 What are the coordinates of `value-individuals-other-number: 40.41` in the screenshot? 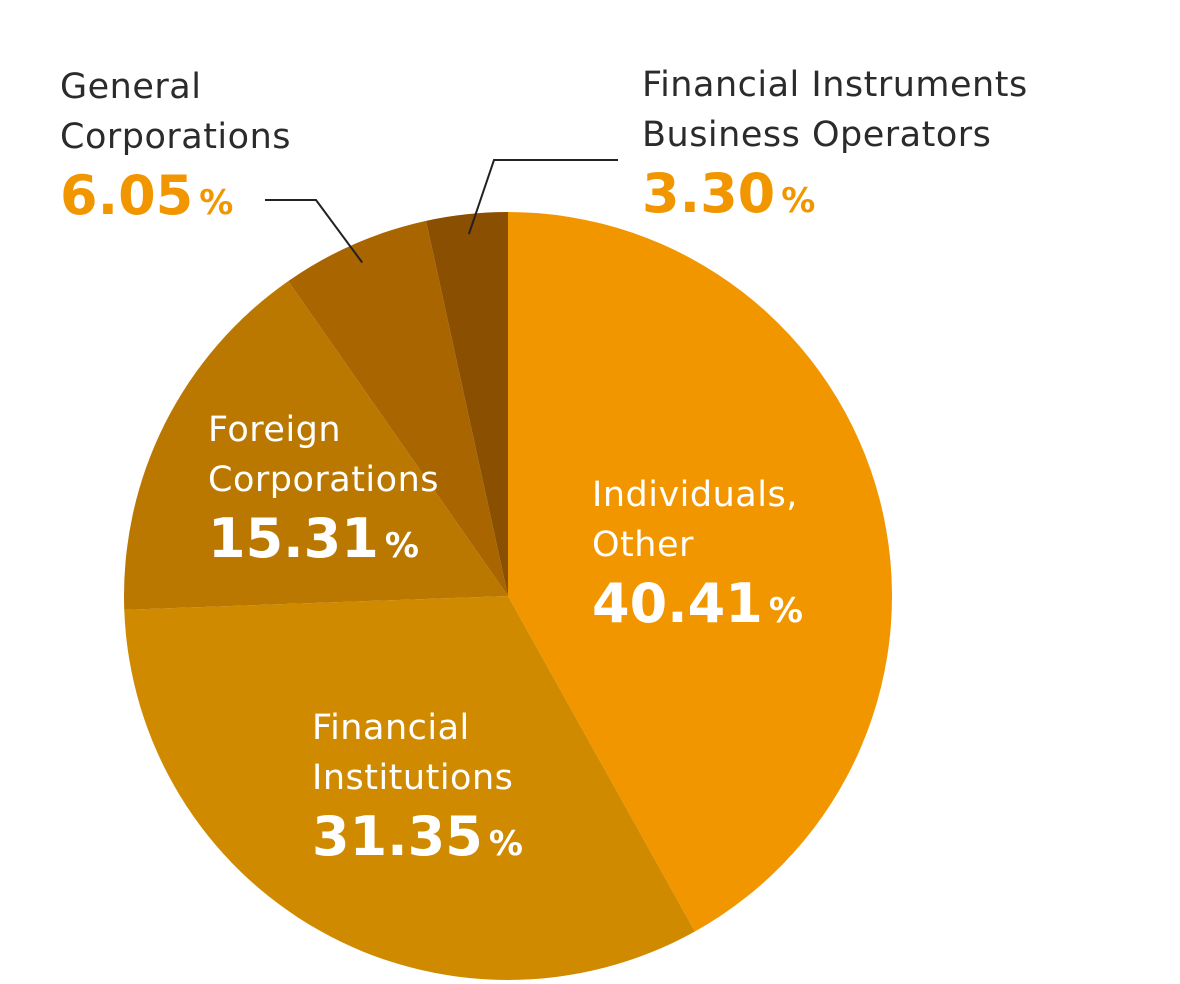 It's located at (677, 603).